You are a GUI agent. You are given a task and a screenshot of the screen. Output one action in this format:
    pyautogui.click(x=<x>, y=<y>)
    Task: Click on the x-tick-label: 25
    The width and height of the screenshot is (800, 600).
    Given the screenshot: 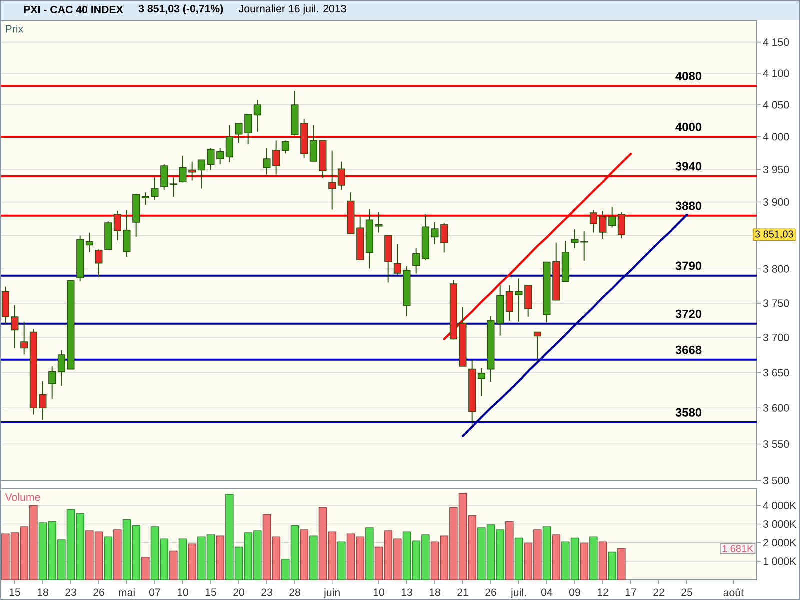 What is the action you would take?
    pyautogui.click(x=687, y=592)
    